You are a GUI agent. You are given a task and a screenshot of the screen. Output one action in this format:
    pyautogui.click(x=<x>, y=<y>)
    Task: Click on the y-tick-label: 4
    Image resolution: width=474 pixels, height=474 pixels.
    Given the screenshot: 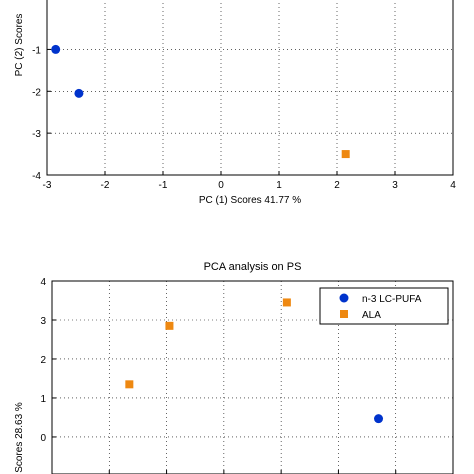 What is the action you would take?
    pyautogui.click(x=43, y=282)
    